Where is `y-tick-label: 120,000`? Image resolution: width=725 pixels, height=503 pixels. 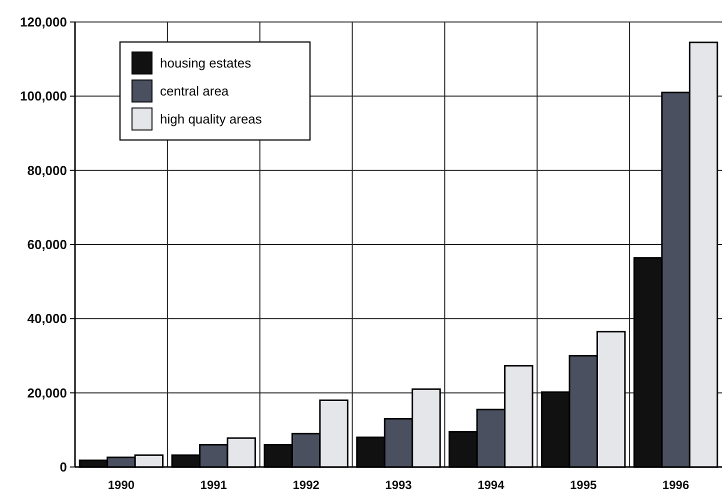
y-tick-label: 120,000 is located at coordinates (43, 22).